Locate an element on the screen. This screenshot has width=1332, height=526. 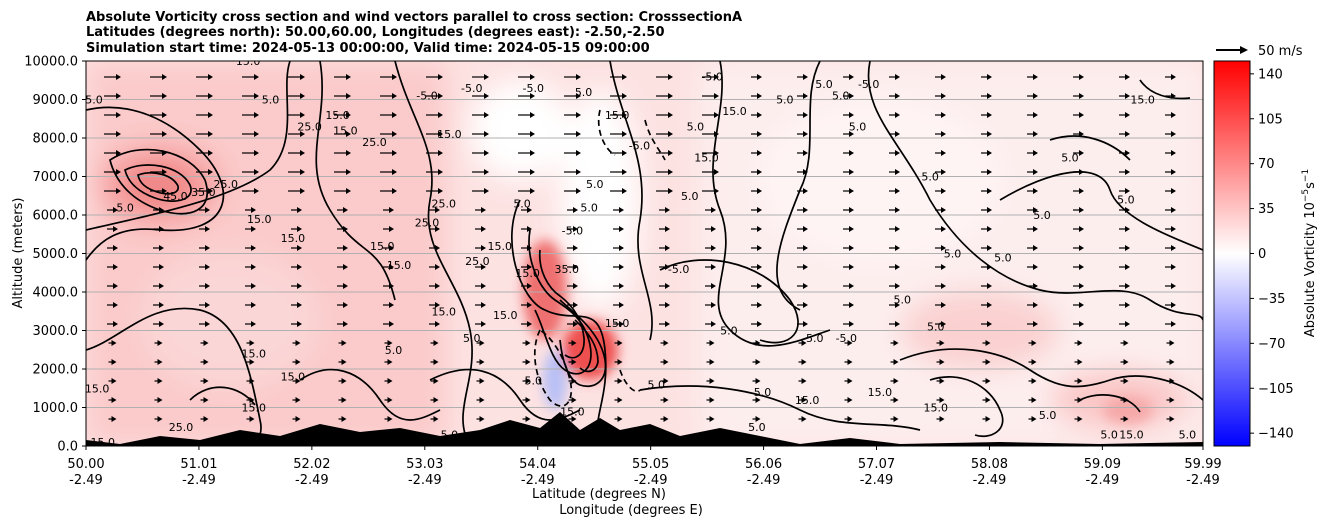
y-tick-label: 2000.0 is located at coordinates (56, 370).